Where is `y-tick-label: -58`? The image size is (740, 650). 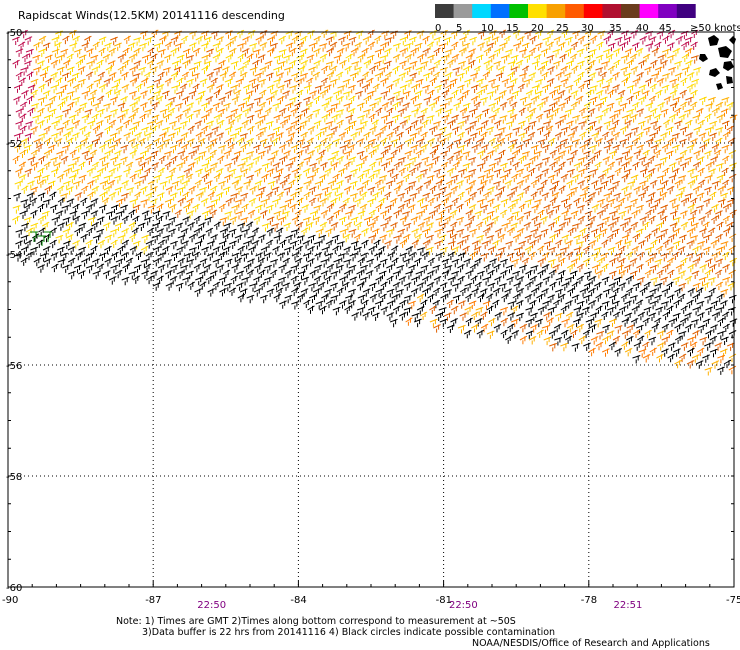 y-tick-label: -58 is located at coordinates (14, 477).